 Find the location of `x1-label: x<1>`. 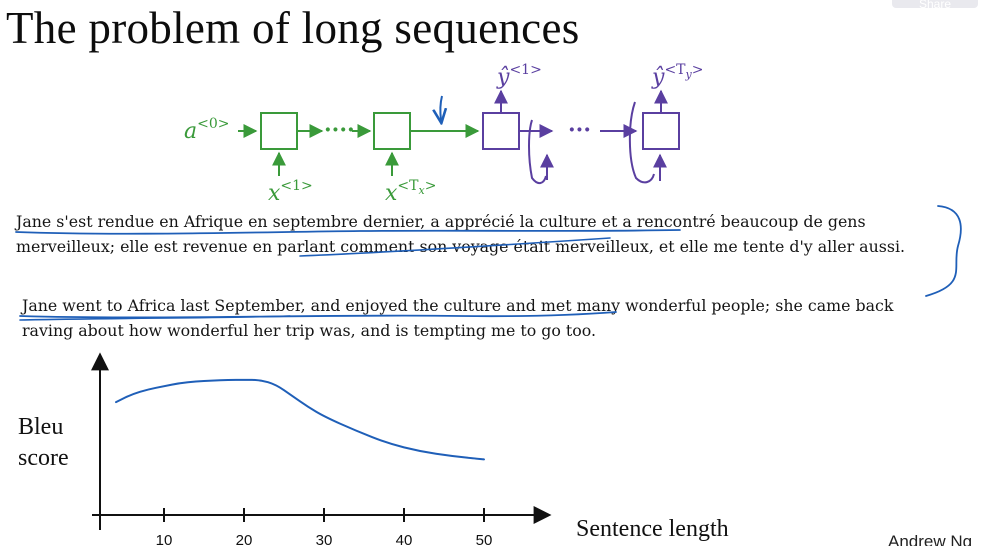

x1-label: x<1> is located at coordinates (290, 192).